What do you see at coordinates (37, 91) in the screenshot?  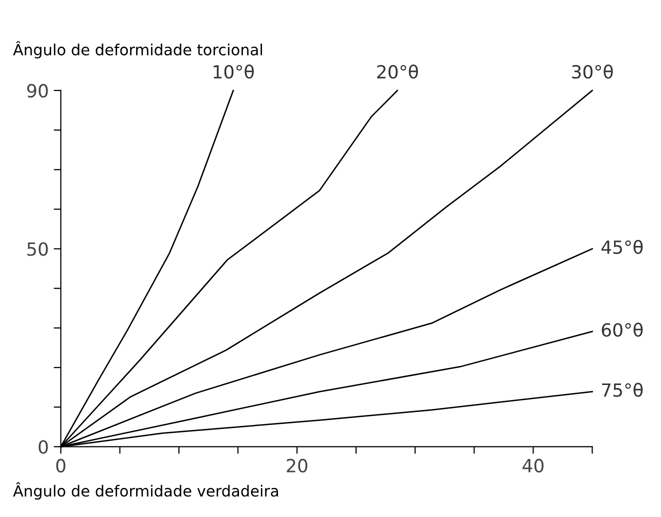 I see `y-tick-label: 90` at bounding box center [37, 91].